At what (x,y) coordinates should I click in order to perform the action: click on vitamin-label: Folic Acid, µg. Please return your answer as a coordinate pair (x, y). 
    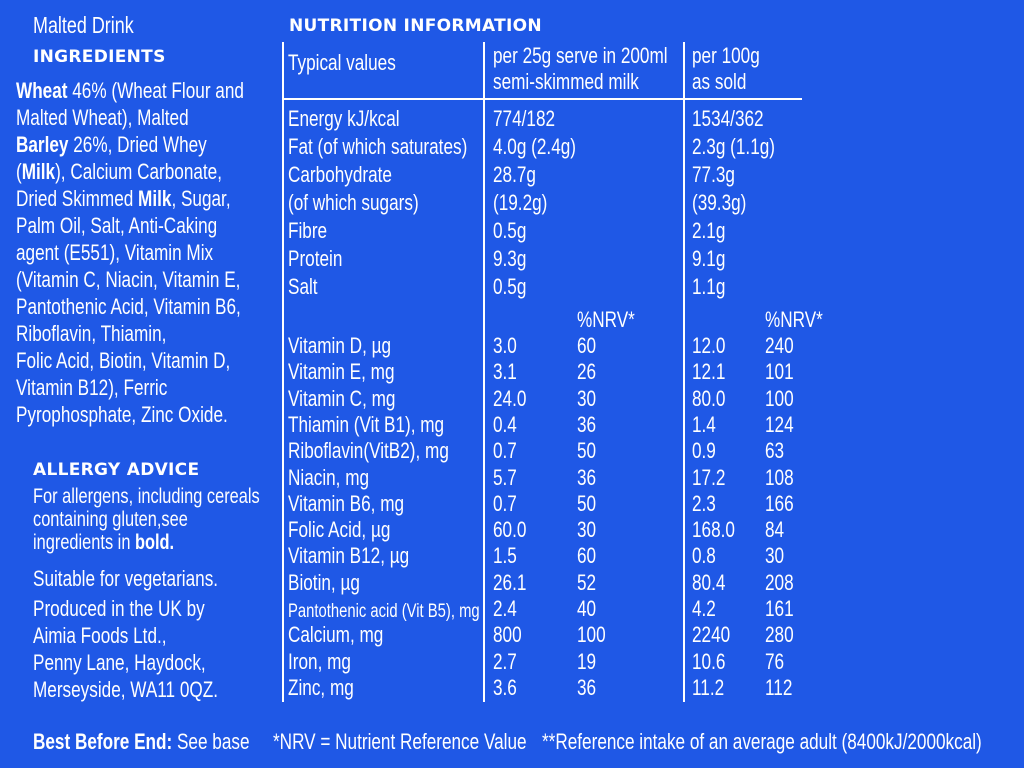
    Looking at the image, I should click on (339, 529).